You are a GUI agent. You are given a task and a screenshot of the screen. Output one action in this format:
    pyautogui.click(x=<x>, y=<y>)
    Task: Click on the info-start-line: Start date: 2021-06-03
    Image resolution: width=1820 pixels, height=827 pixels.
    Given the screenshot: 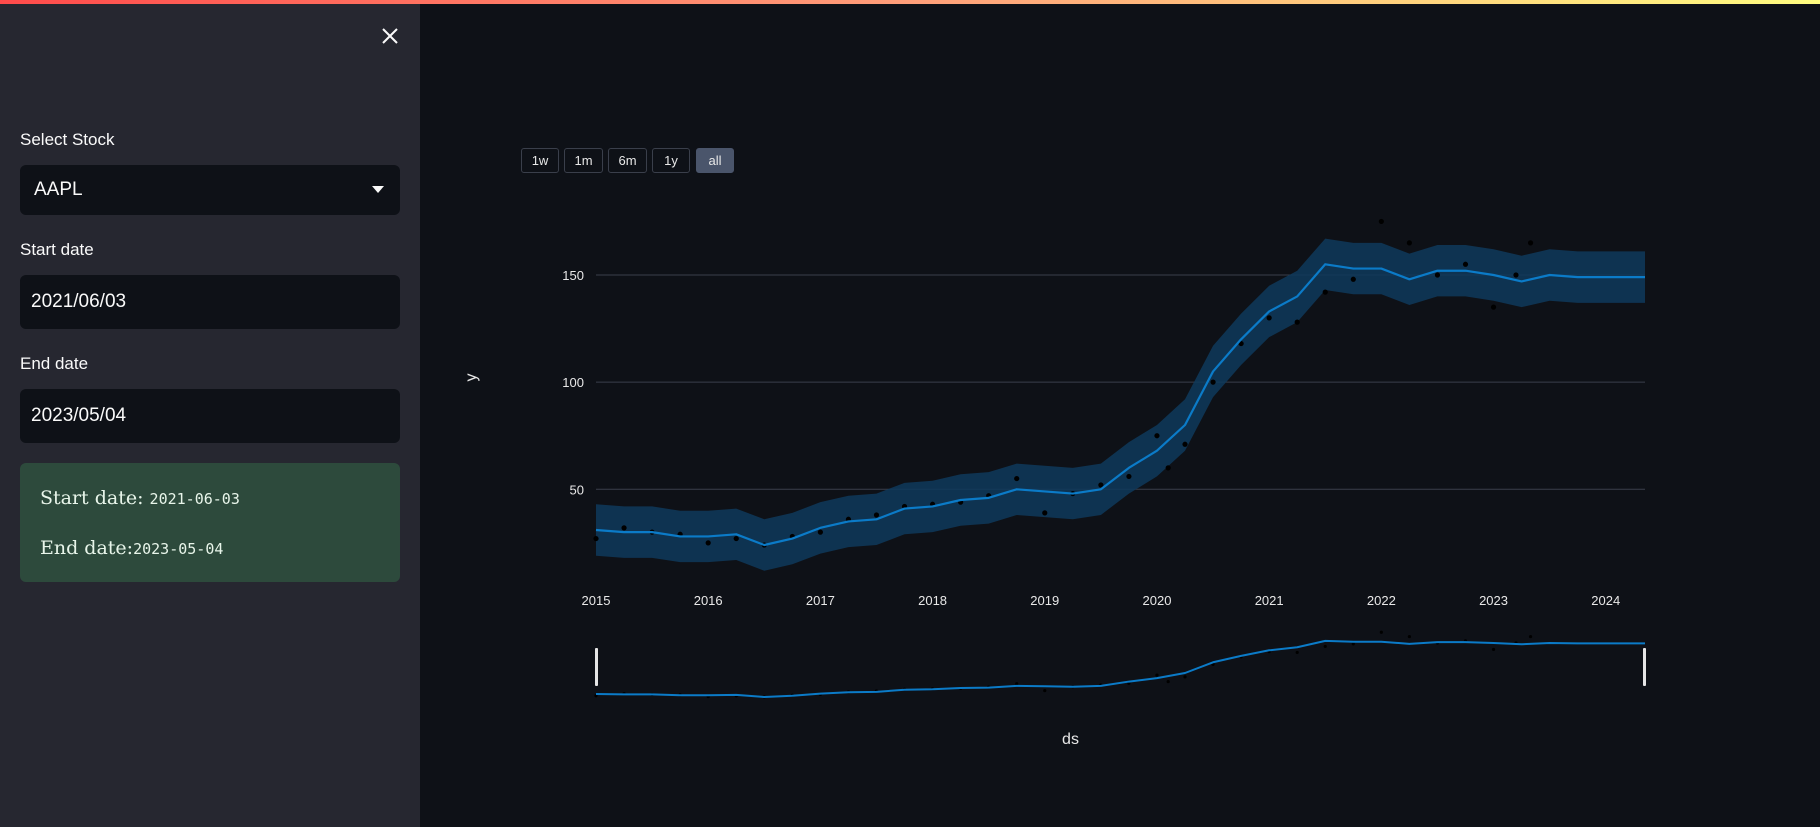 What is the action you would take?
    pyautogui.click(x=140, y=498)
    